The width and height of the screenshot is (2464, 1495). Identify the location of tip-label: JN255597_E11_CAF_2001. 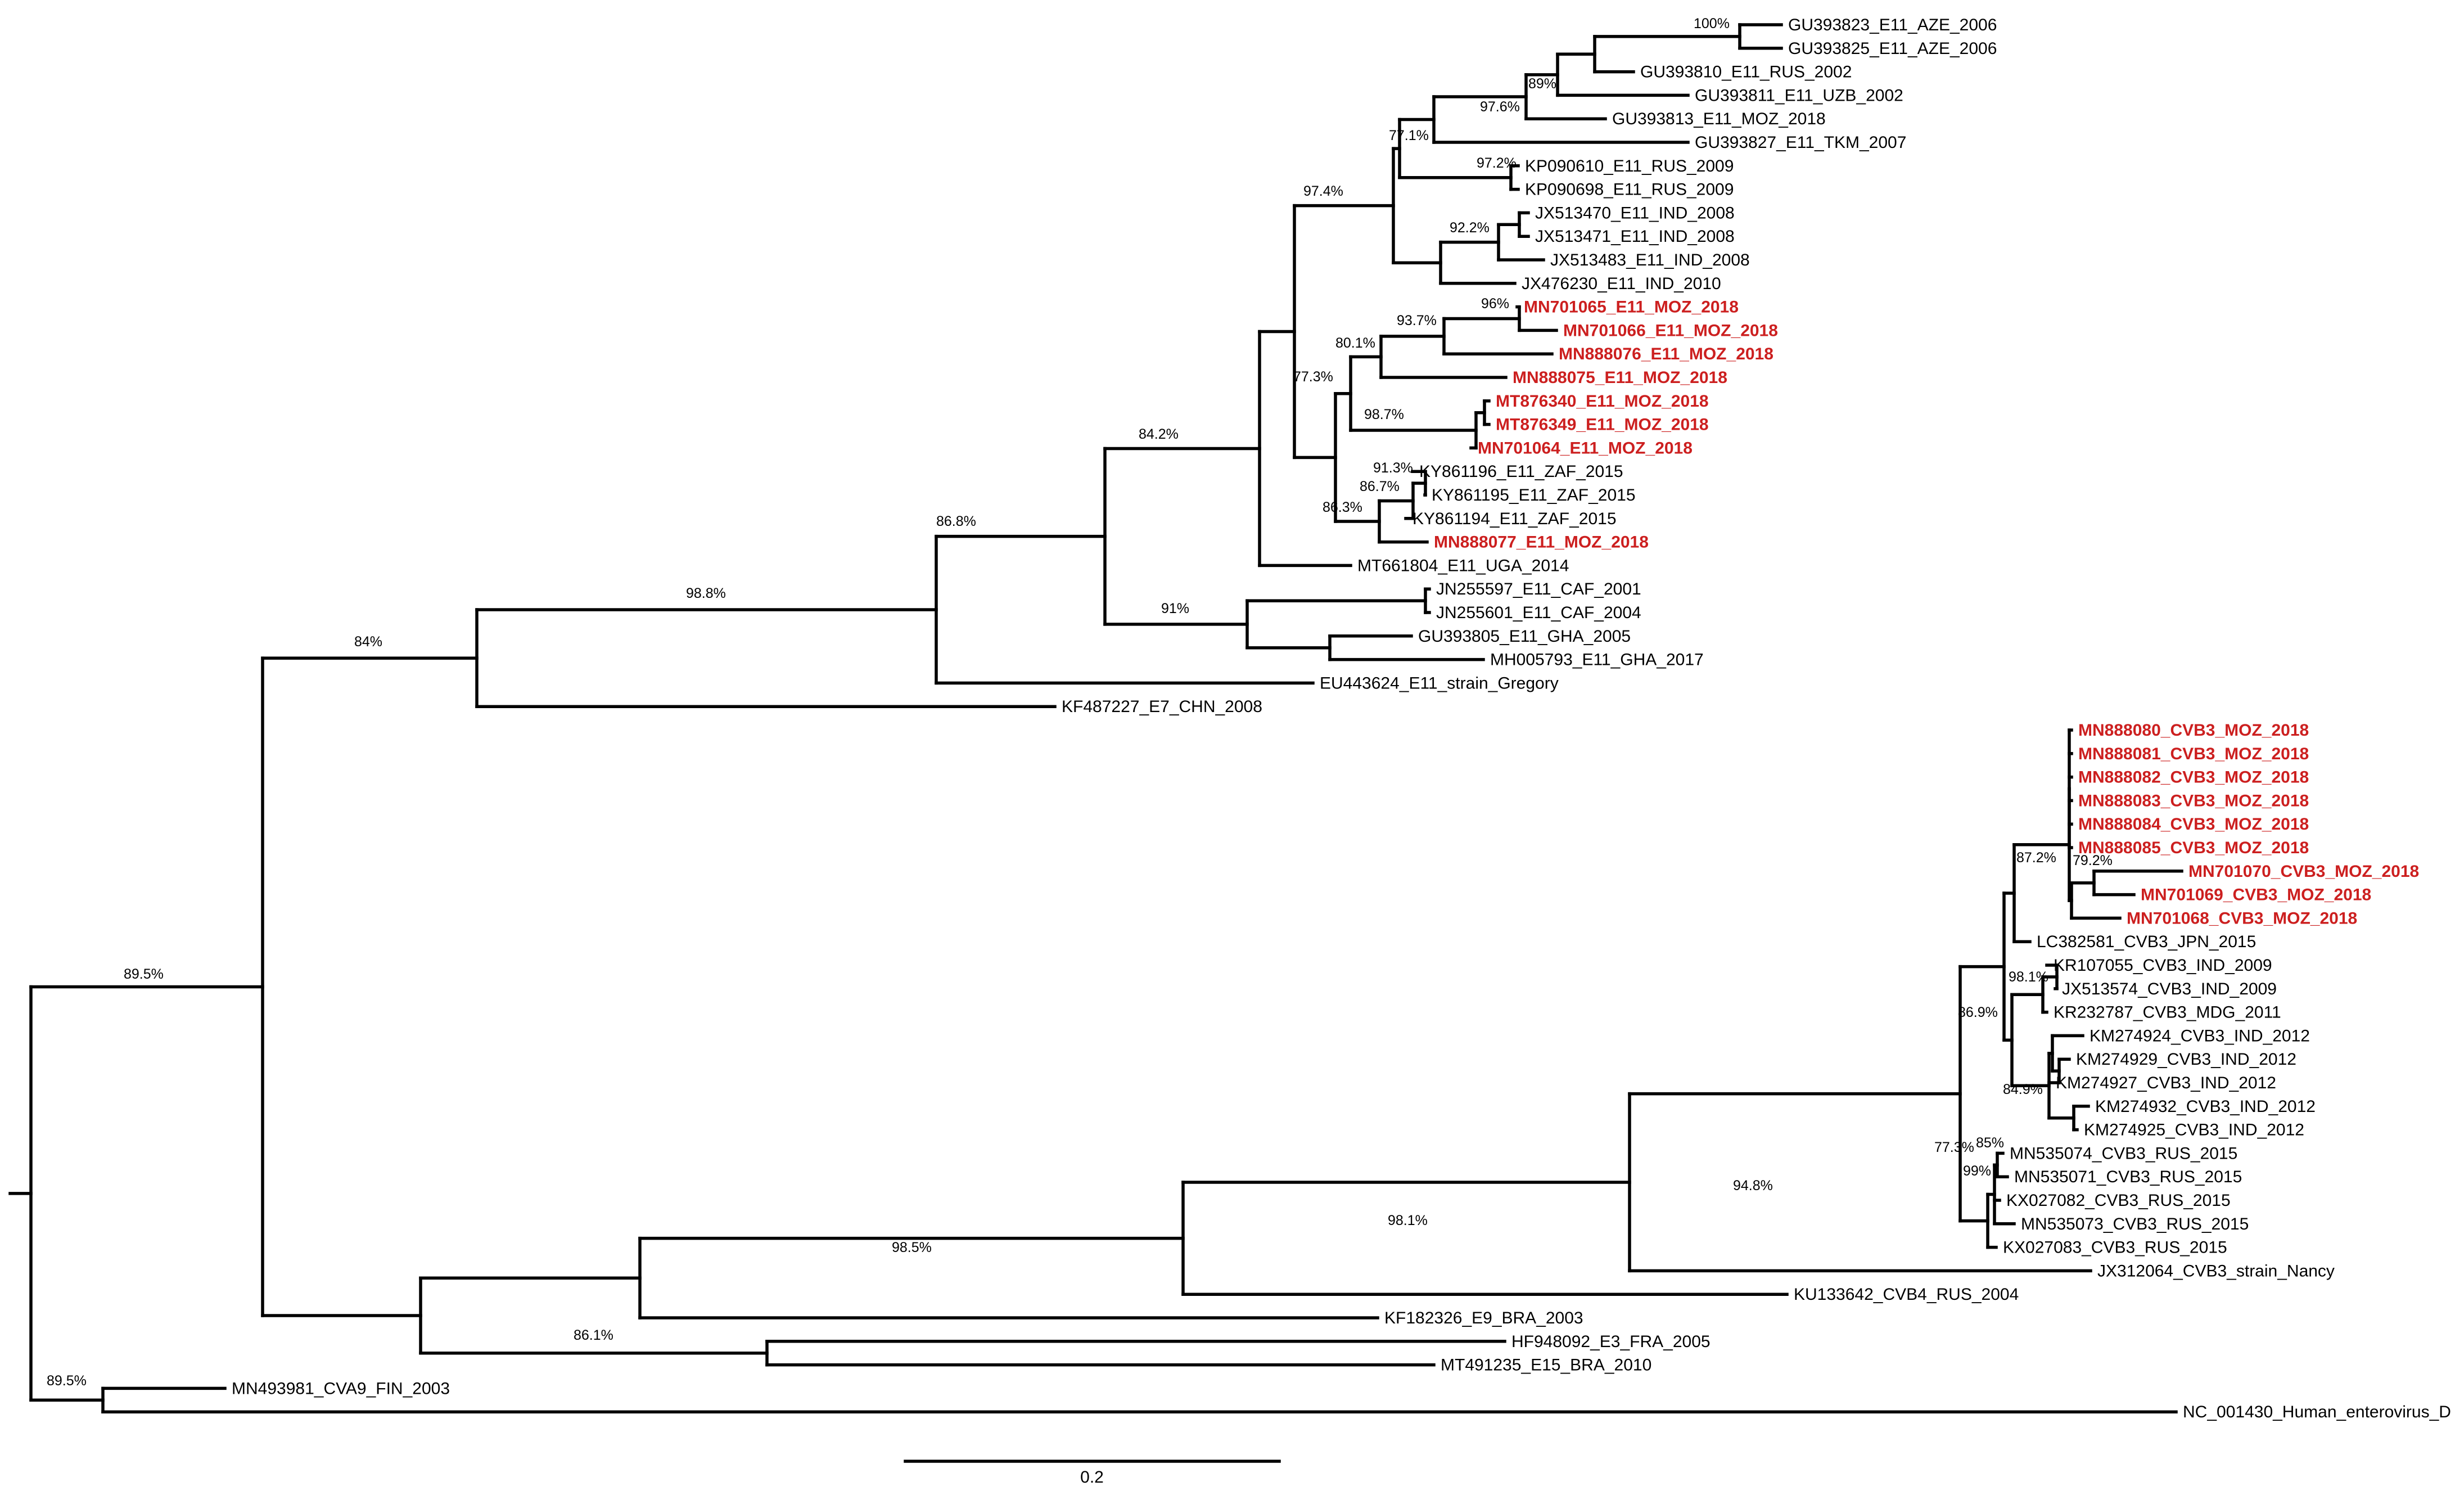
(1538, 589).